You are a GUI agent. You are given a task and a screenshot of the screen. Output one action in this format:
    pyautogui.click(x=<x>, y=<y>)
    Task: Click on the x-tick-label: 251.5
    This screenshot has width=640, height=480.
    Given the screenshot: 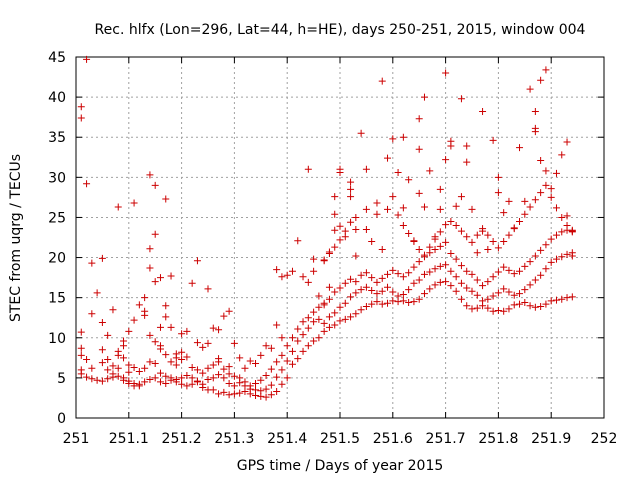 What is the action you would take?
    pyautogui.click(x=340, y=439)
    